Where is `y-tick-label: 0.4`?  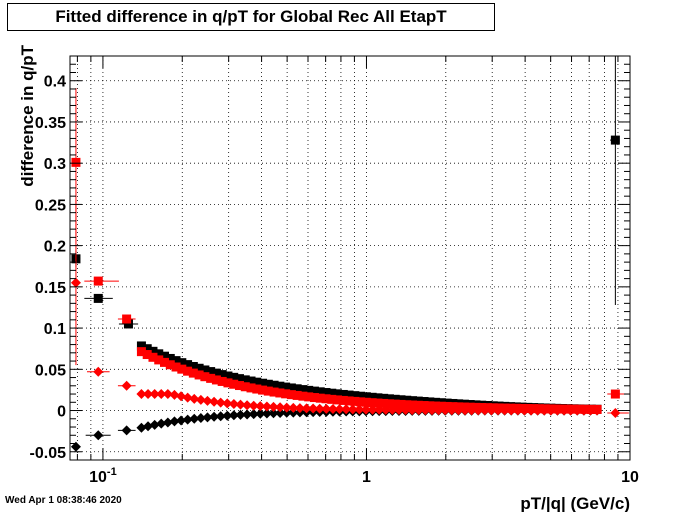 y-tick-label: 0.4 is located at coordinates (55, 82).